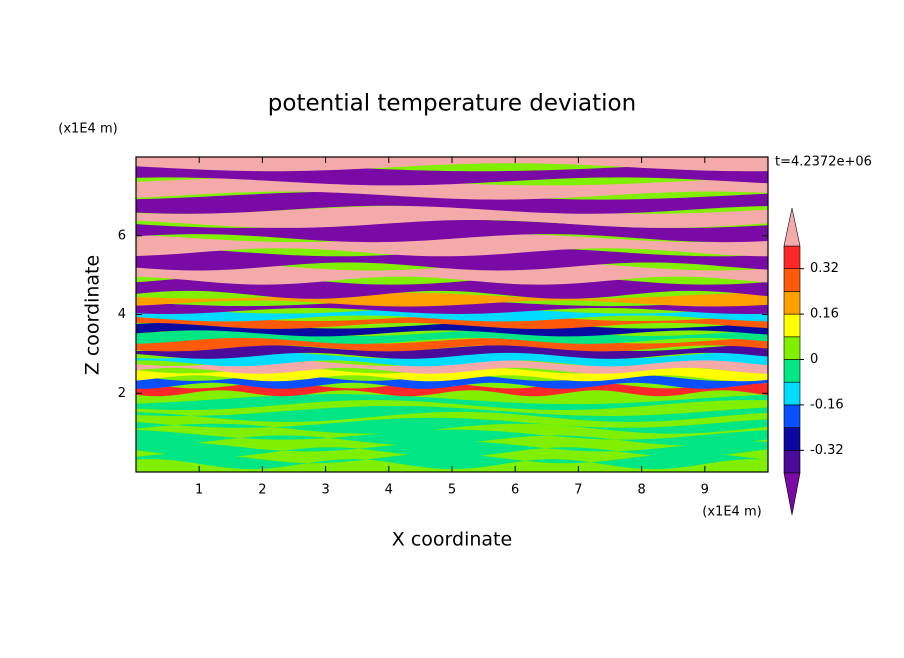  I want to click on y-tick-label: 6, so click(122, 235).